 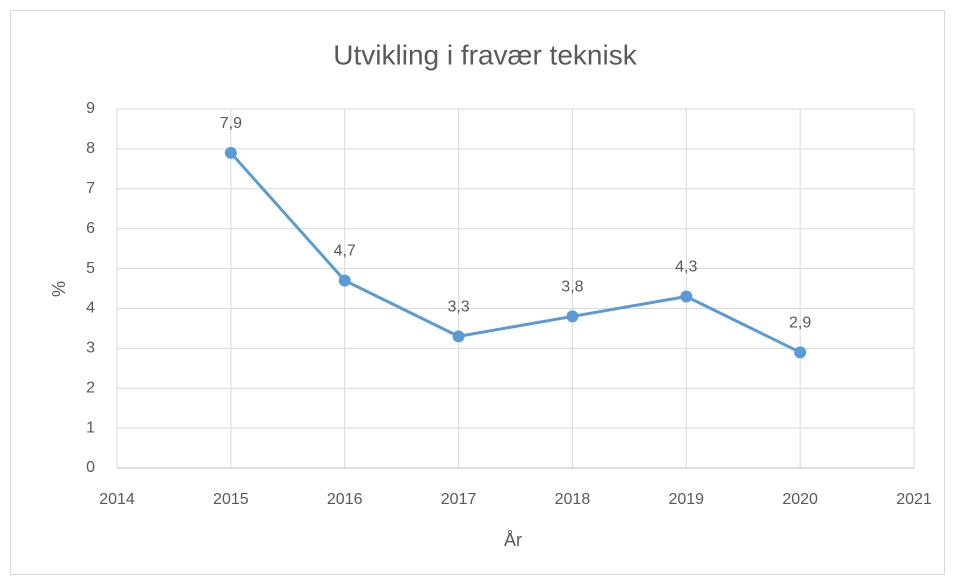 What do you see at coordinates (459, 499) in the screenshot?
I see `x-tick-label: 2017` at bounding box center [459, 499].